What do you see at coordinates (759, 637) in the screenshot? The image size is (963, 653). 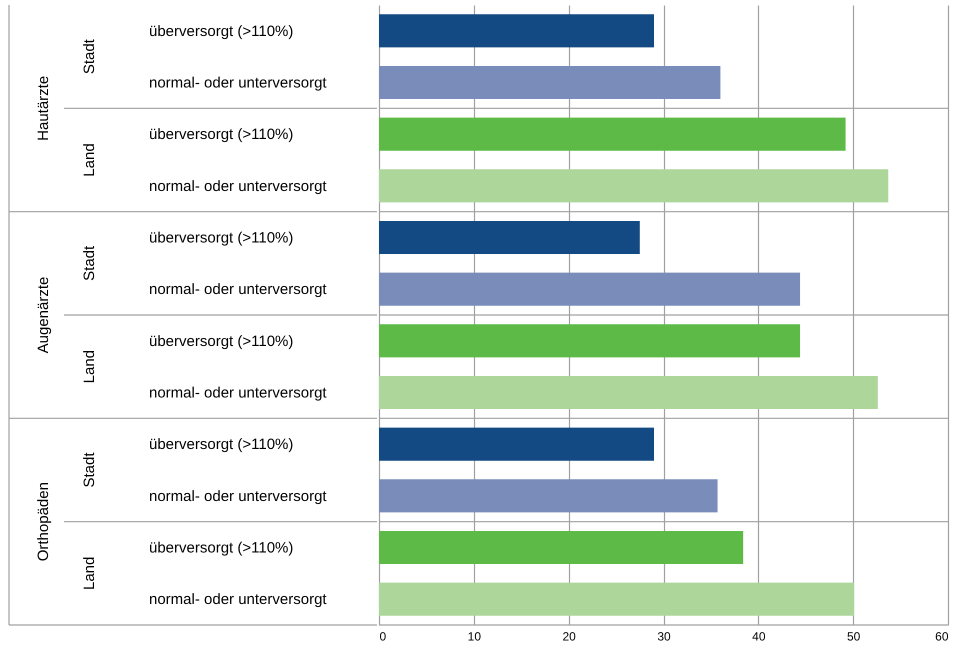 I see `x-tick-label: 40` at bounding box center [759, 637].